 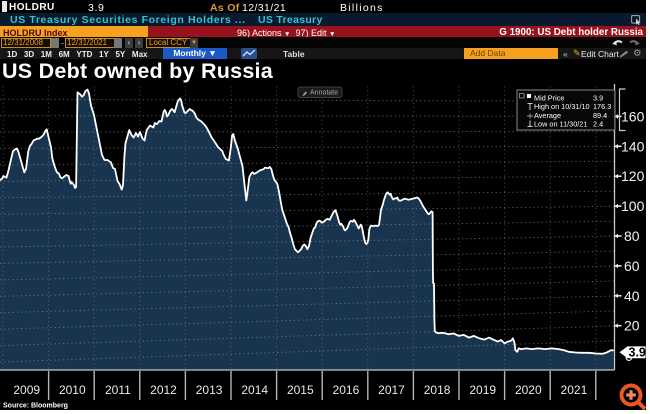 I want to click on svg-text: 2020, so click(x=528, y=390).